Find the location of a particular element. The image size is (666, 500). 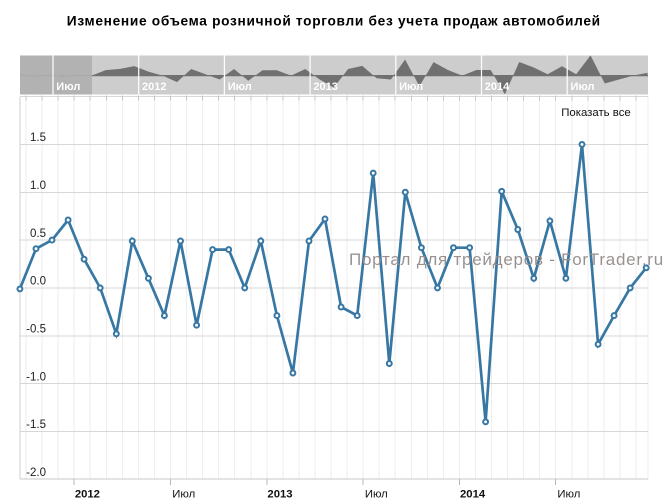

svg-text: 1.0 is located at coordinates (38, 186).